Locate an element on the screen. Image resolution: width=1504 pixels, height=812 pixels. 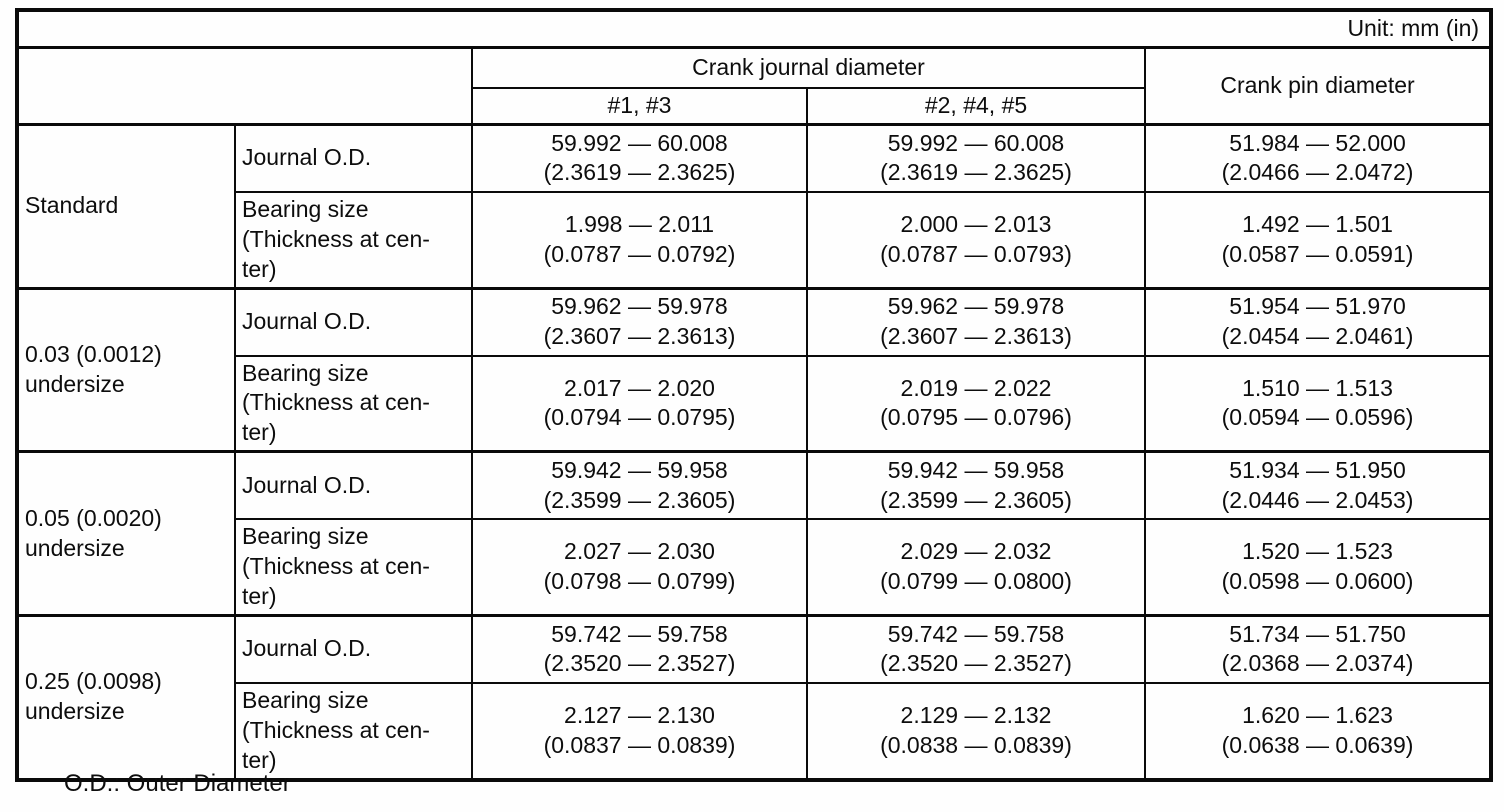
unit-label: Unit: mm (in) is located at coordinates (754, 29).